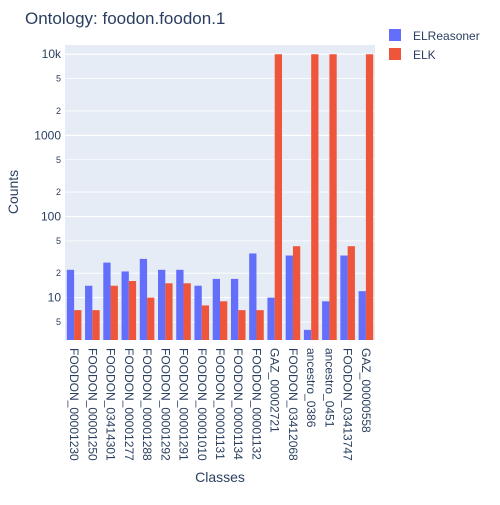 The height and width of the screenshot is (505, 500). Describe the element at coordinates (129, 404) in the screenshot. I see `x-tick-label: FOODON_00001277` at that location.